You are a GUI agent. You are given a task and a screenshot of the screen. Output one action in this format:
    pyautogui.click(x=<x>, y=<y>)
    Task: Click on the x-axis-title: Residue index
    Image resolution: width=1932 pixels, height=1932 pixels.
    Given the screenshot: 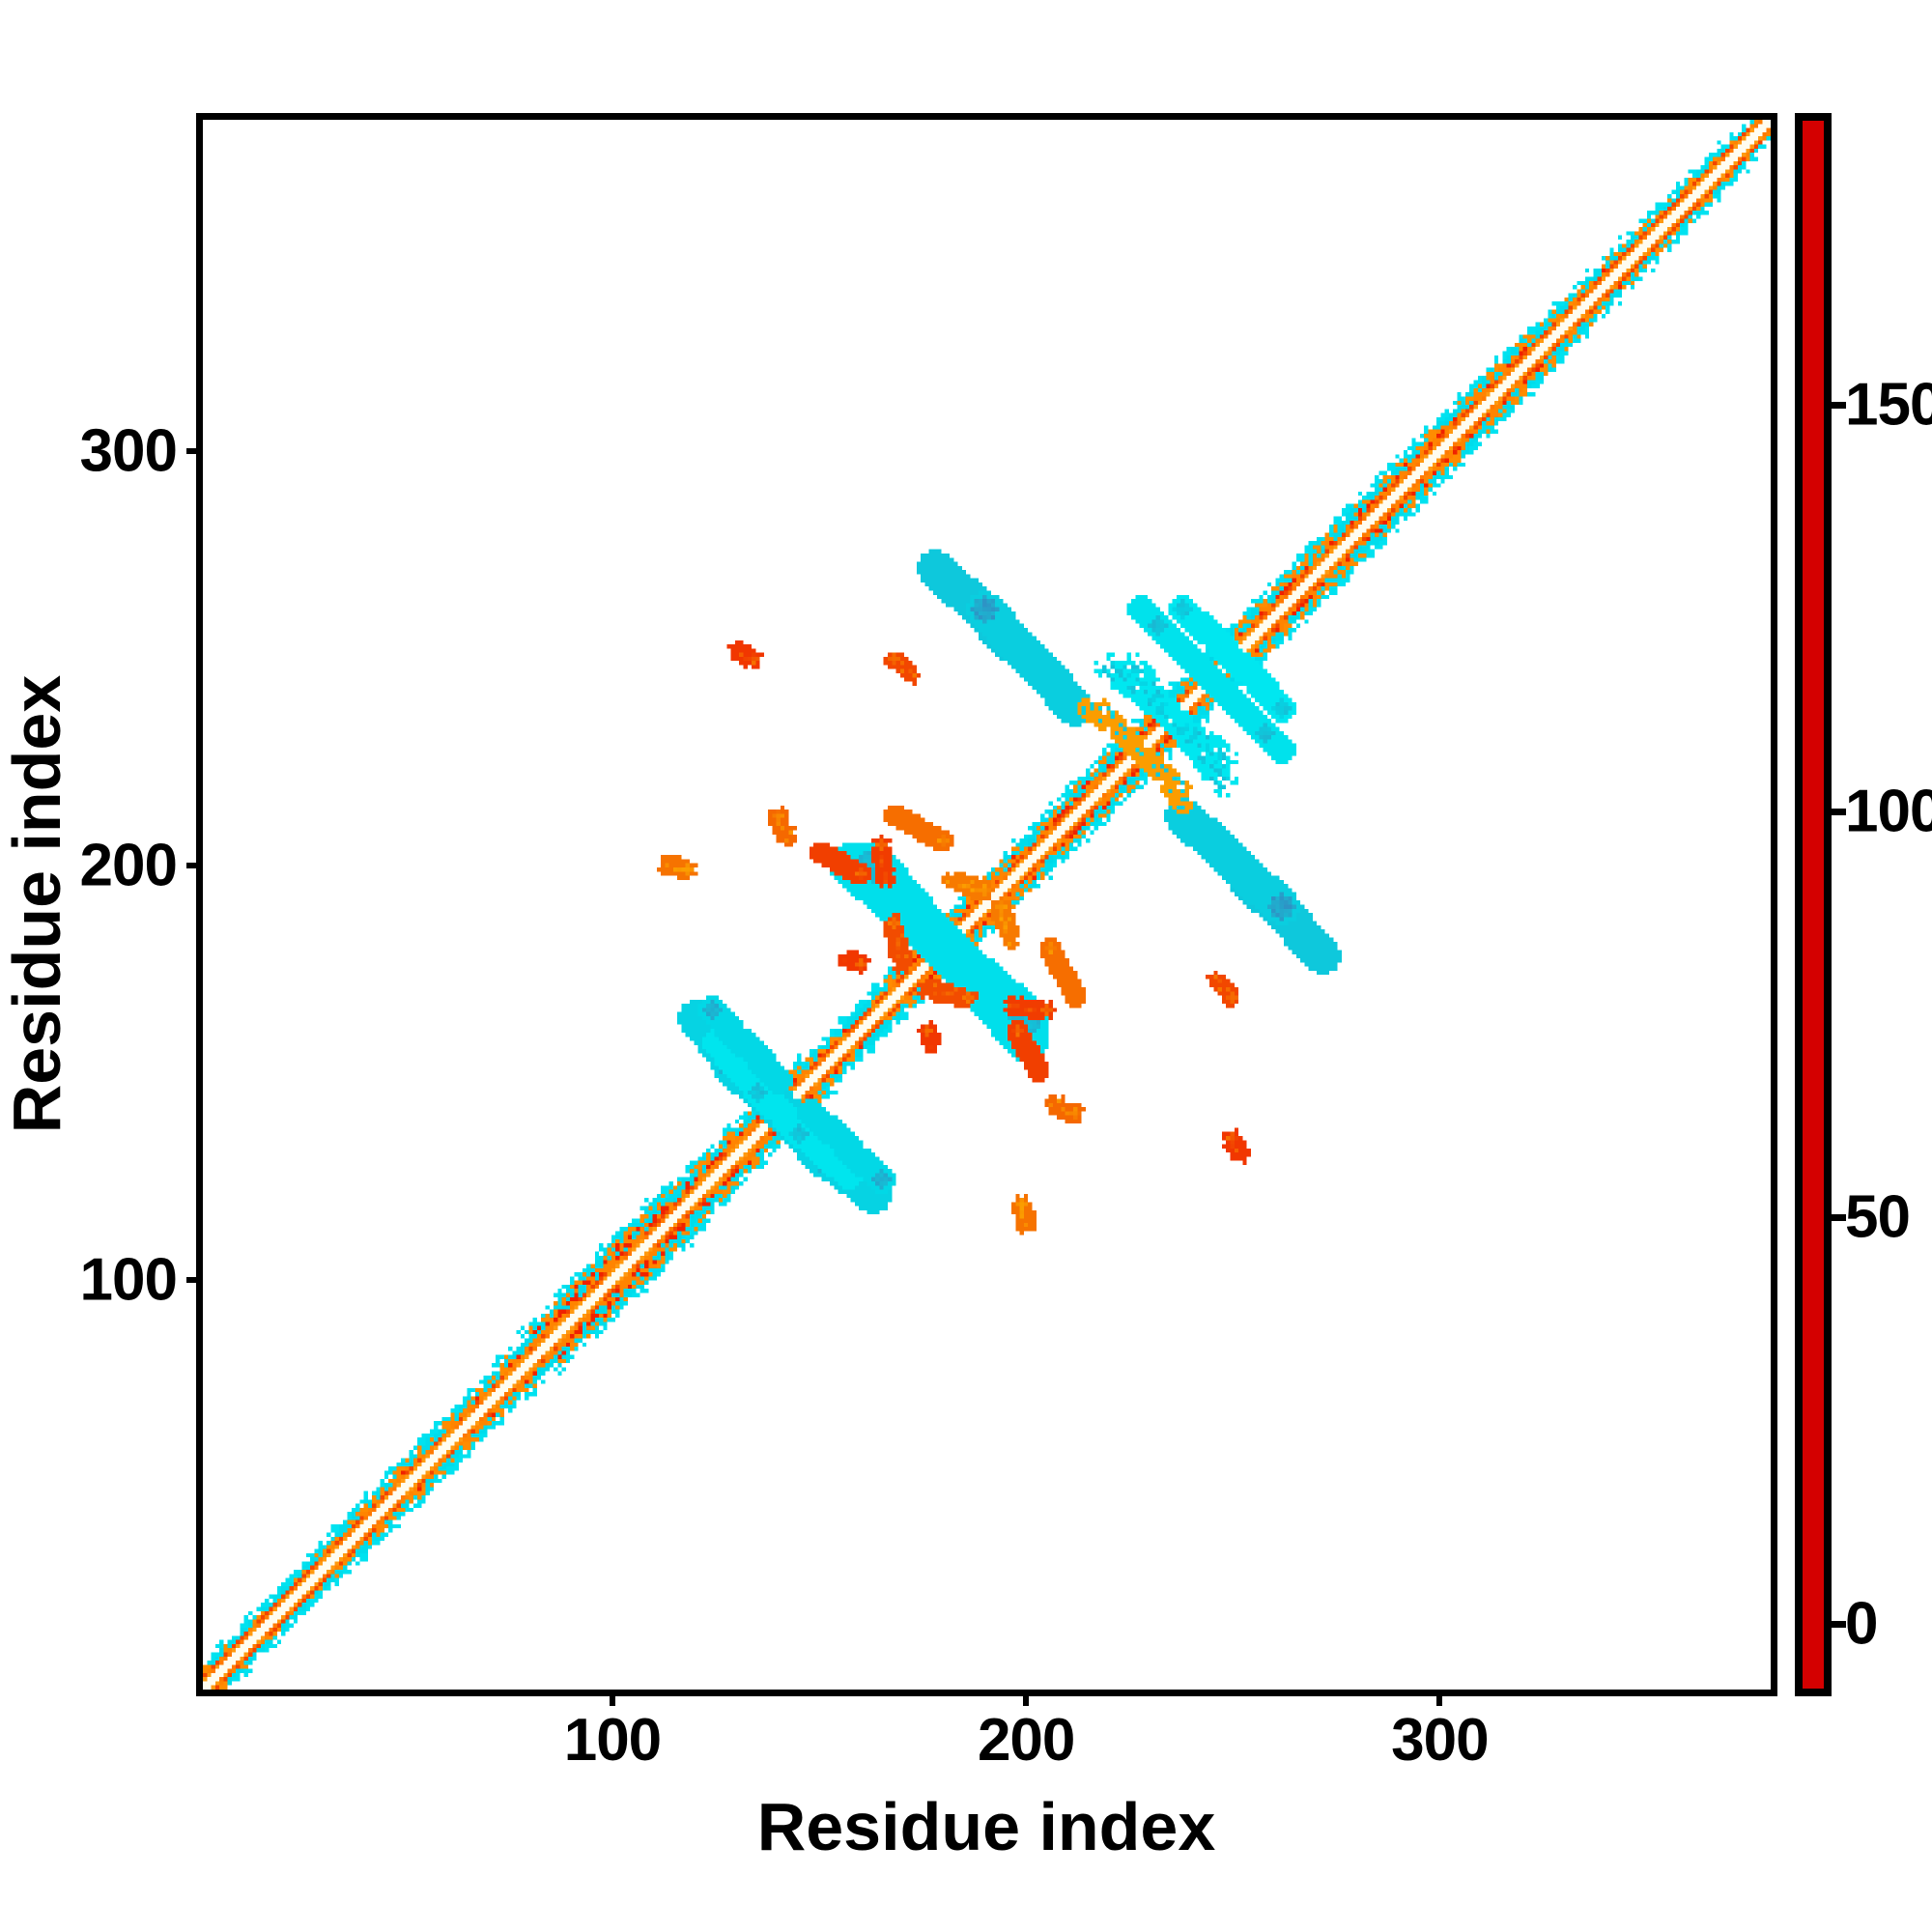 What is the action you would take?
    pyautogui.click(x=986, y=1826)
    